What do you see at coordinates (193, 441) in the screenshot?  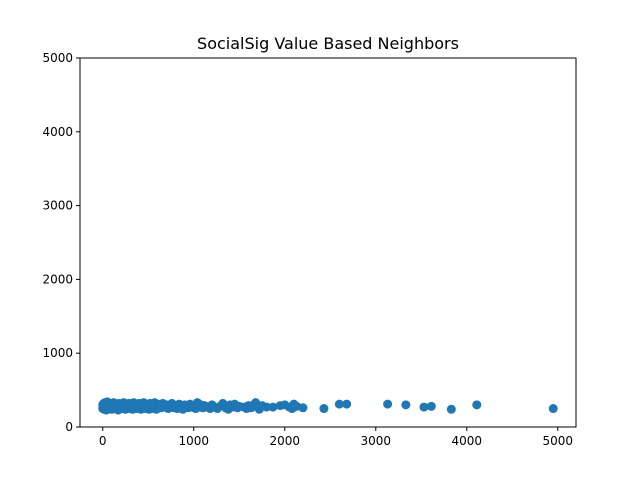 I see `x-tick-label-1000: 1000` at bounding box center [193, 441].